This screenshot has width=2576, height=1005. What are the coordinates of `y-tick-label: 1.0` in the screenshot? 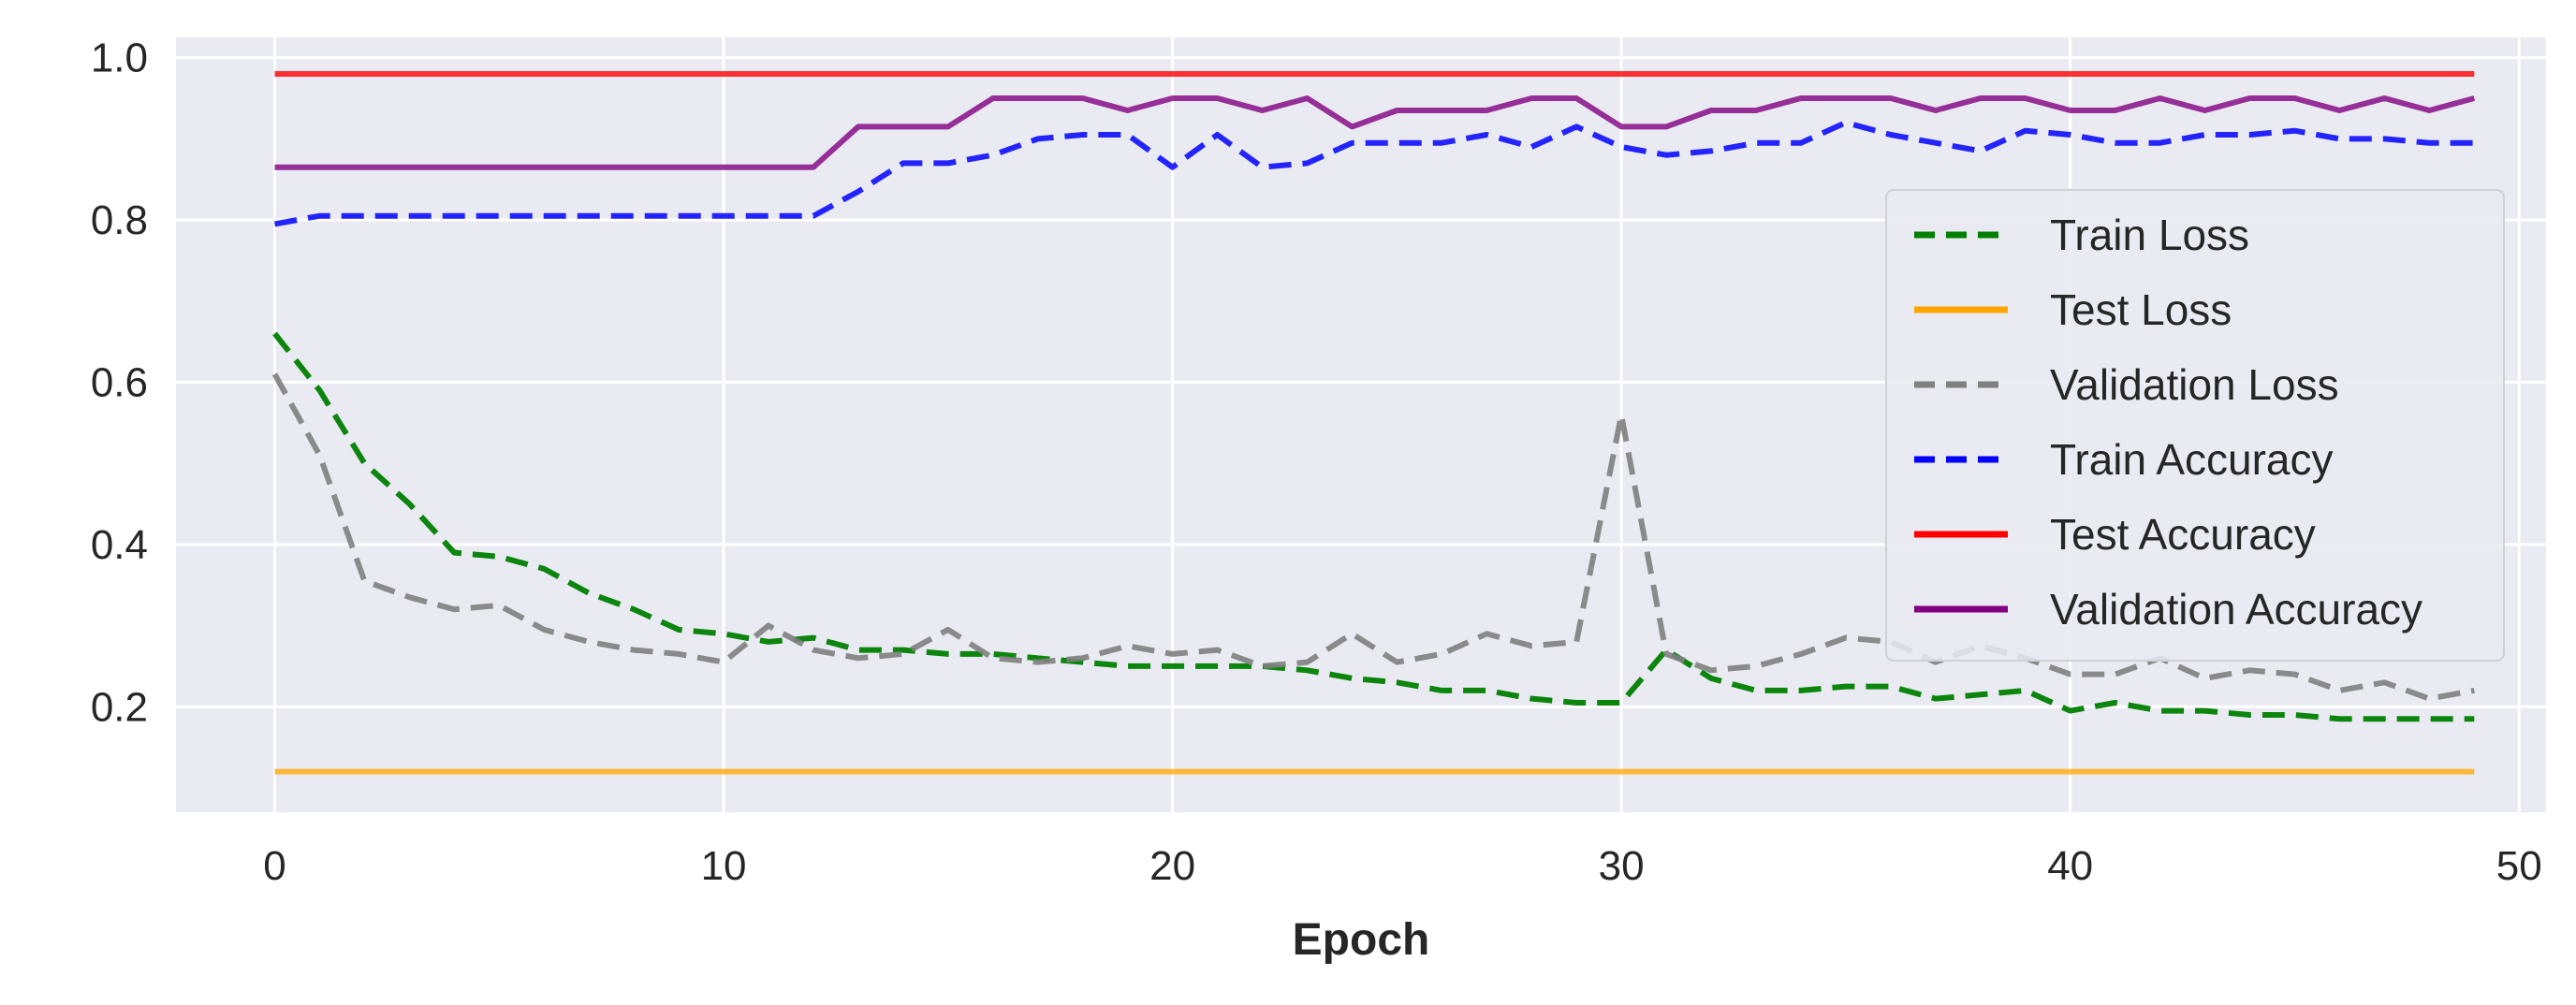 It's located at (120, 58).